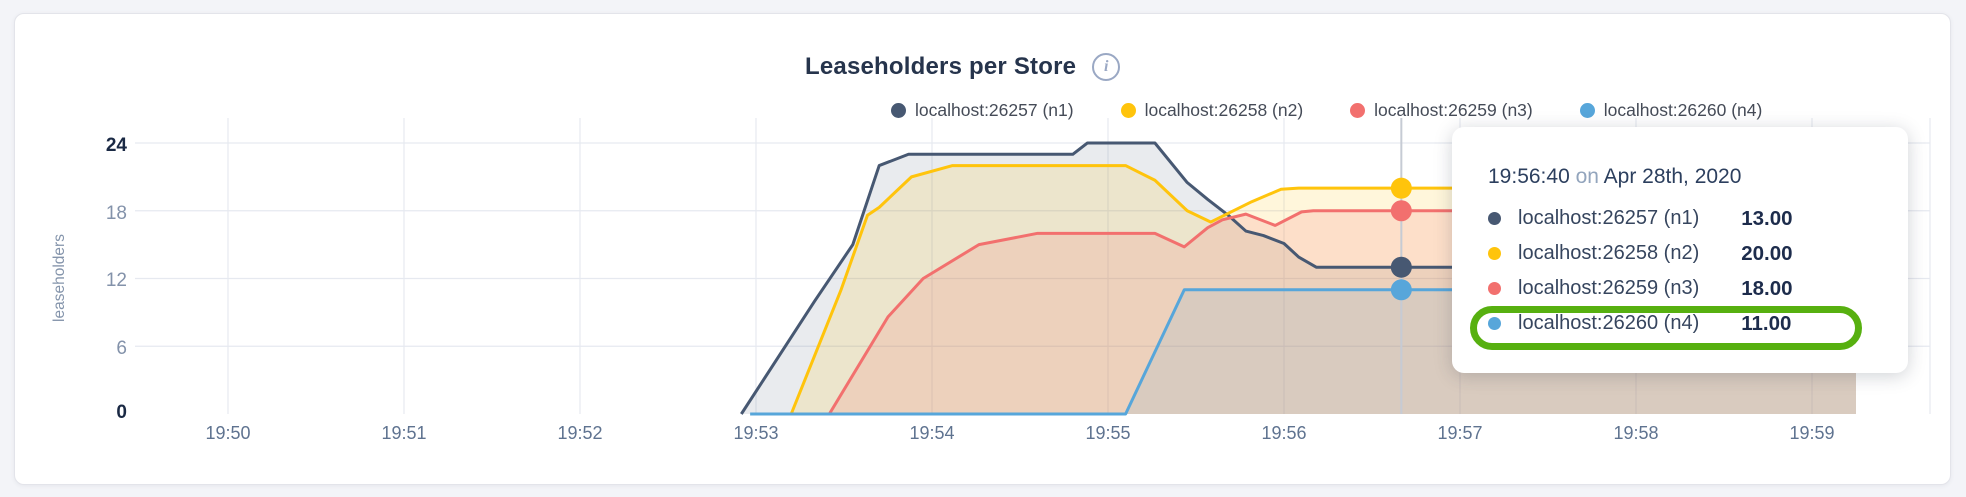  I want to click on x-axis-tick-19-52: 19:52, so click(580, 433).